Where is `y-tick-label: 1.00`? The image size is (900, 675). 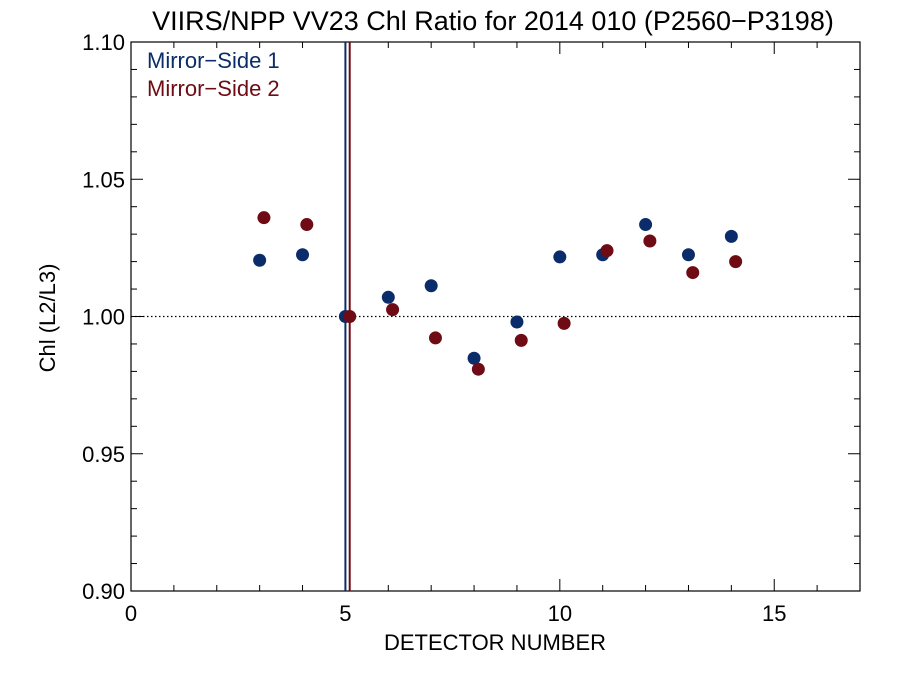 y-tick-label: 1.00 is located at coordinates (103, 317).